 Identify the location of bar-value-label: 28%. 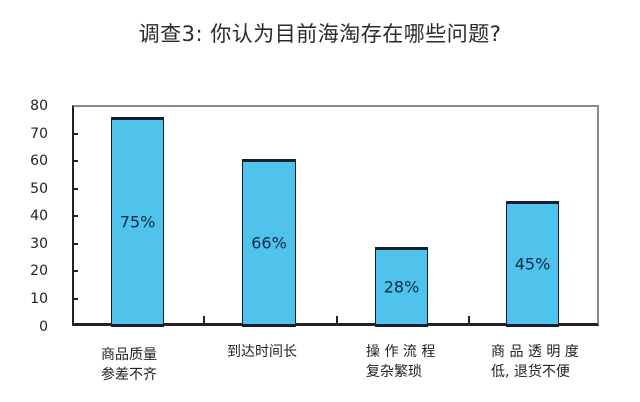
(401, 287).